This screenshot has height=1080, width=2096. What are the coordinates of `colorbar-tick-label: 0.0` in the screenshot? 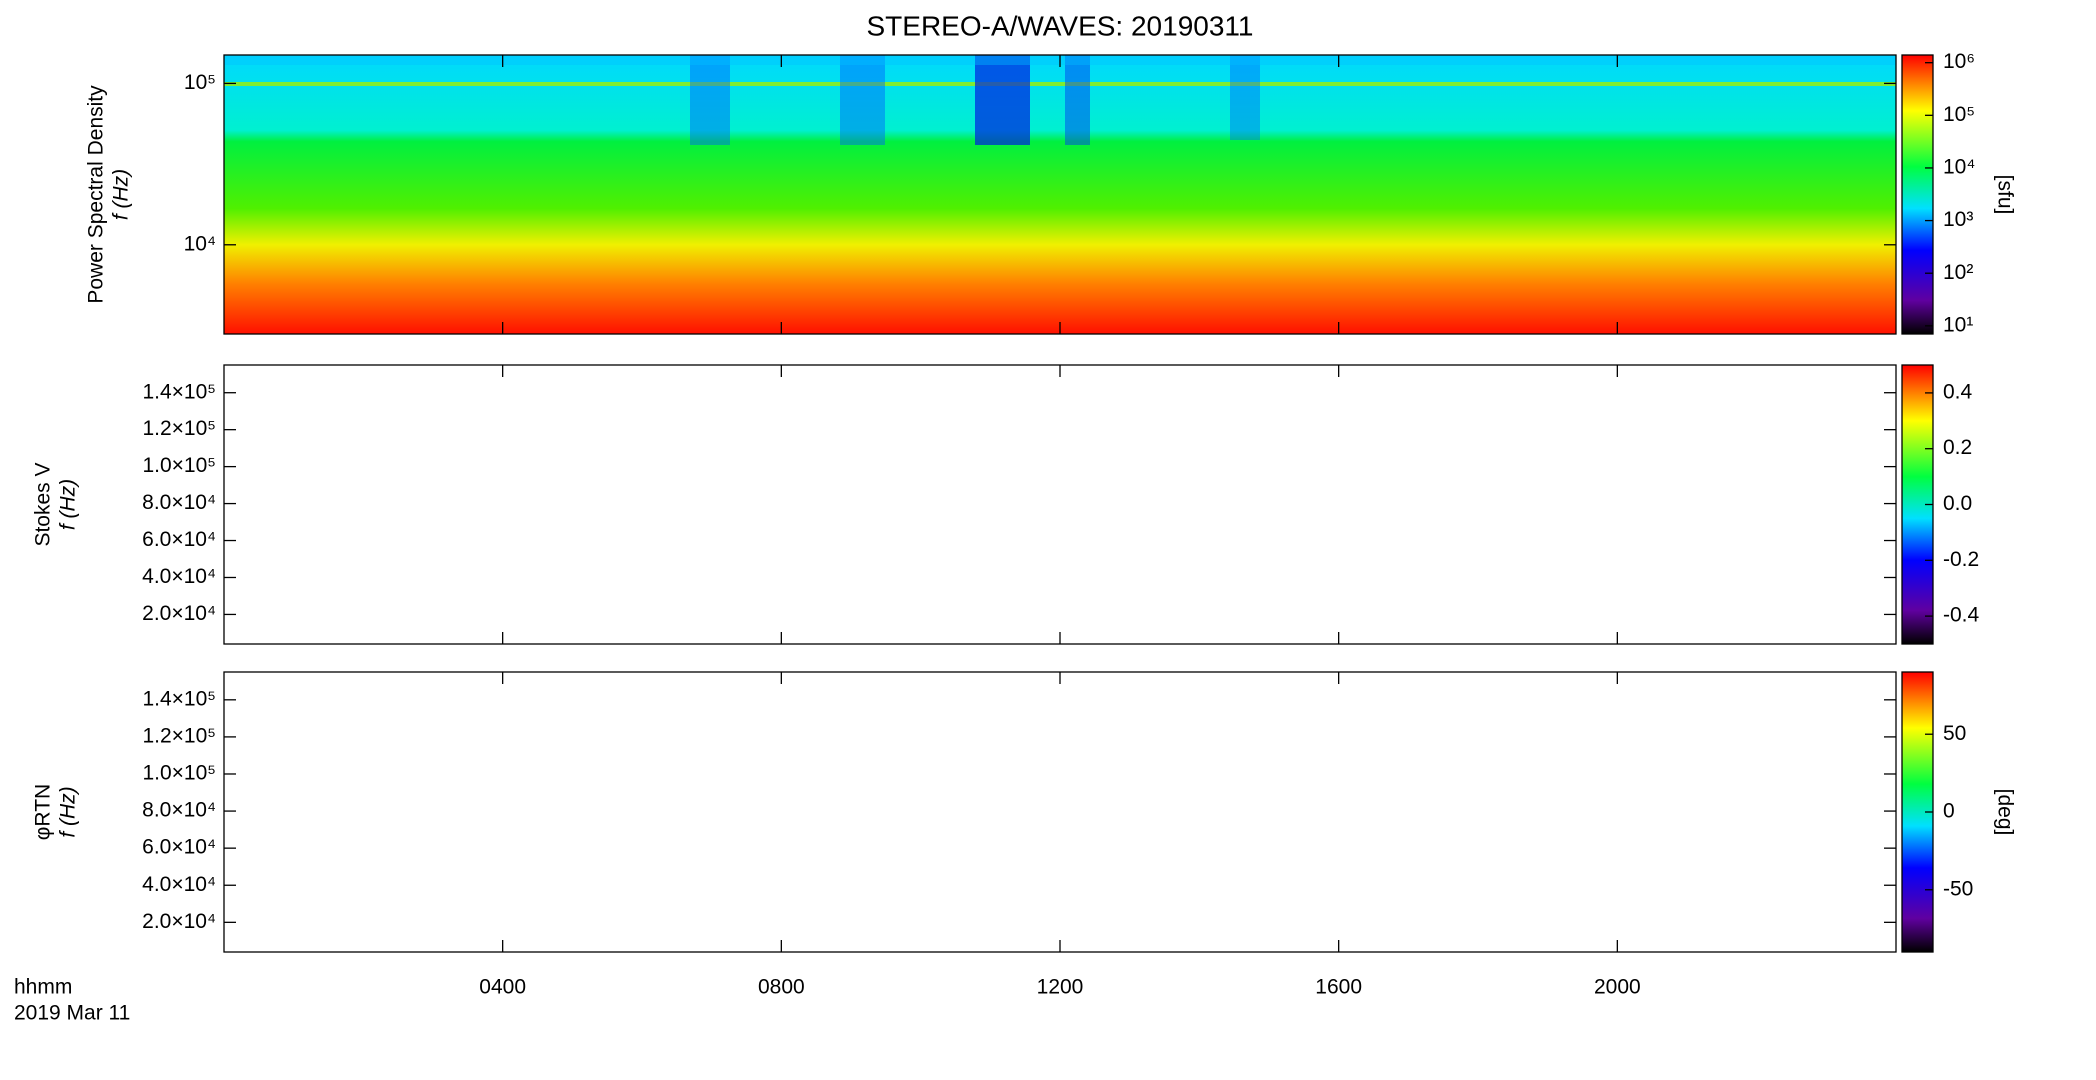 It's located at (1957, 503).